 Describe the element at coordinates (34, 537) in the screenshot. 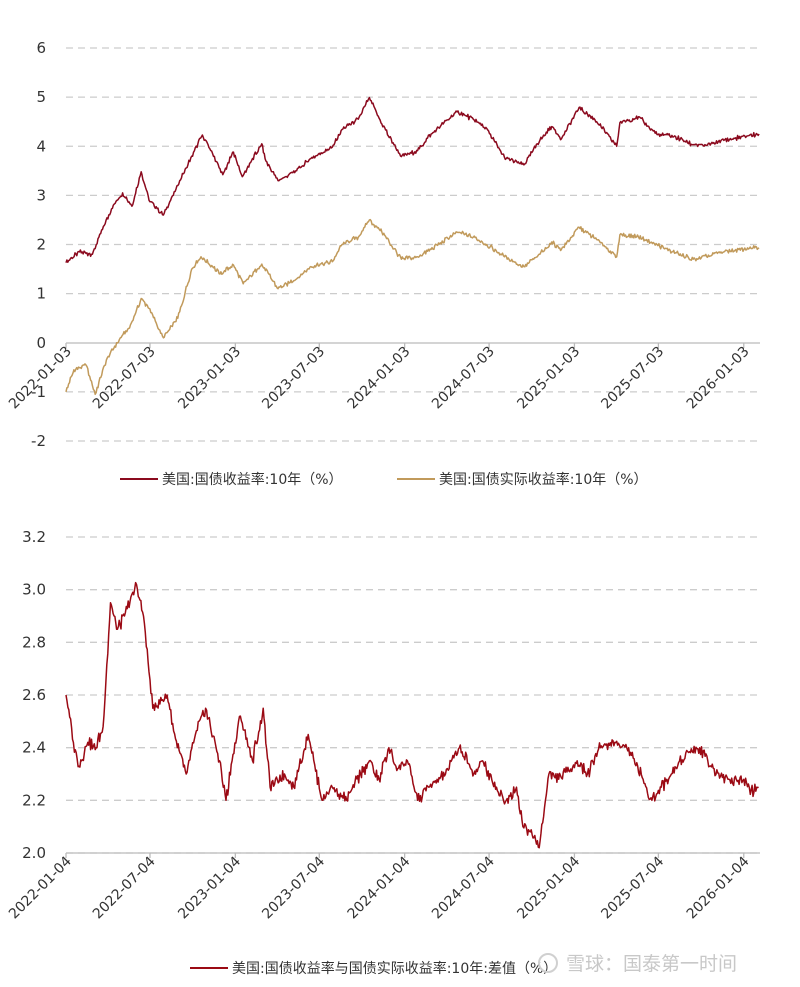

I see `y-tick-label: 3.2` at that location.